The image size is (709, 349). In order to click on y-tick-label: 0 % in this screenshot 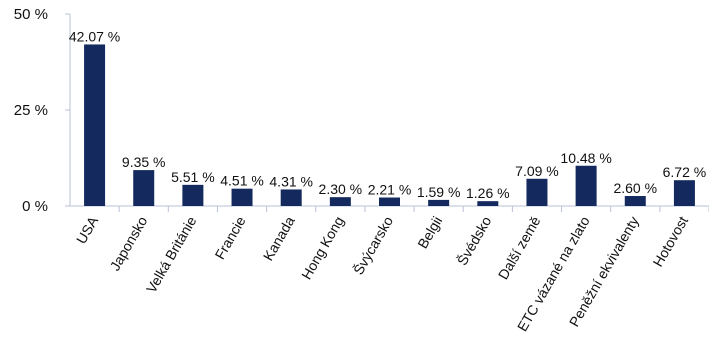, I will do `click(35, 206)`.